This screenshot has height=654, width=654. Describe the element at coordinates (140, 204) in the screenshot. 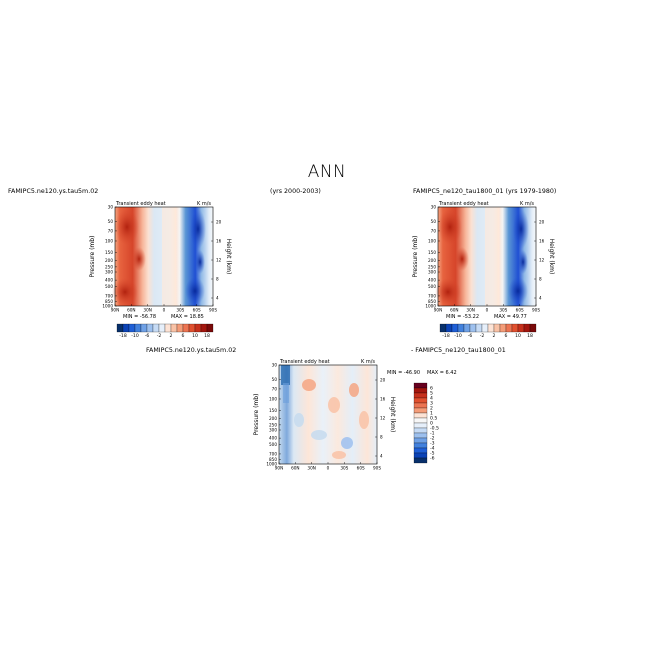

I see `panel-subtitle-left: Transient eddy heat` at that location.